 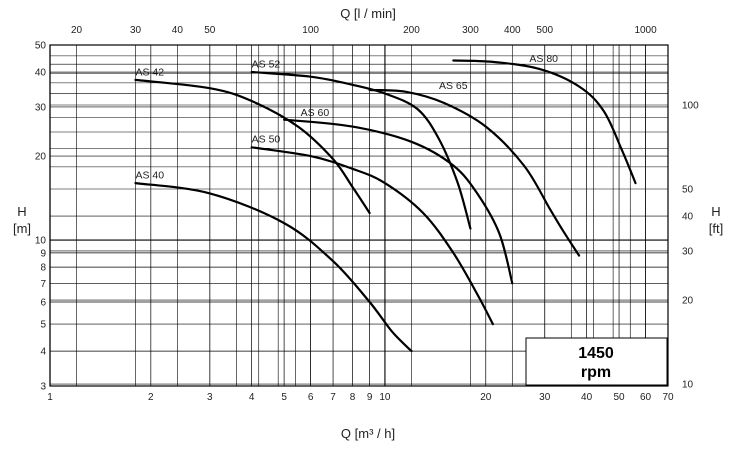 What do you see at coordinates (486, 397) in the screenshot?
I see `x-bottom-tick-label: 20` at bounding box center [486, 397].